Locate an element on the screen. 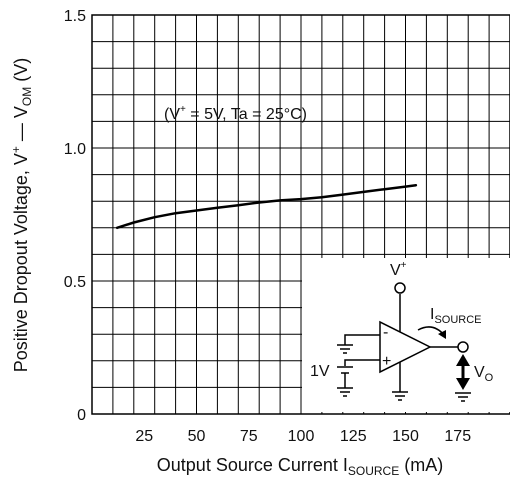 The width and height of the screenshot is (510, 485). annotation-open: (V is located at coordinates (172, 114).